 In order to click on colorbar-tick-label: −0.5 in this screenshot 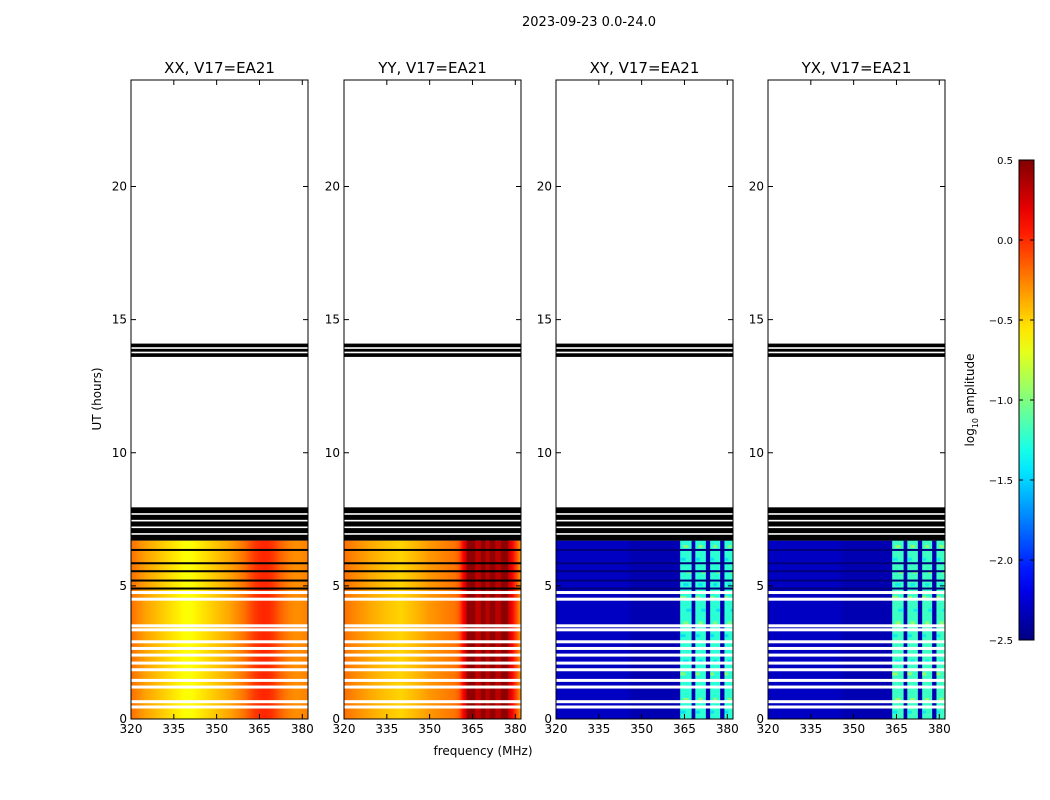, I will do `click(1001, 321)`.